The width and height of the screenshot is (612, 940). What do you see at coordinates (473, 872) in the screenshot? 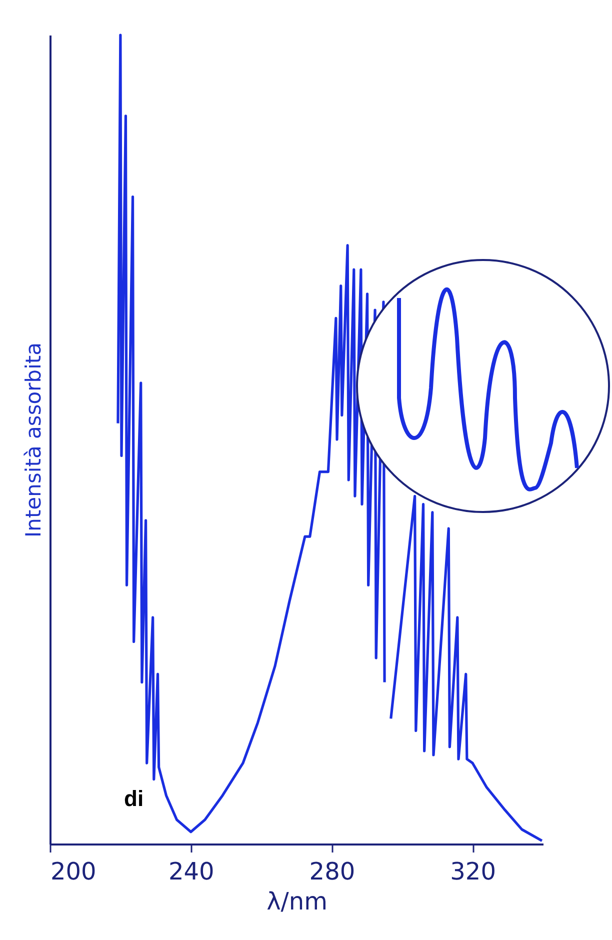
I see `x-tick-label: 320` at bounding box center [473, 872].